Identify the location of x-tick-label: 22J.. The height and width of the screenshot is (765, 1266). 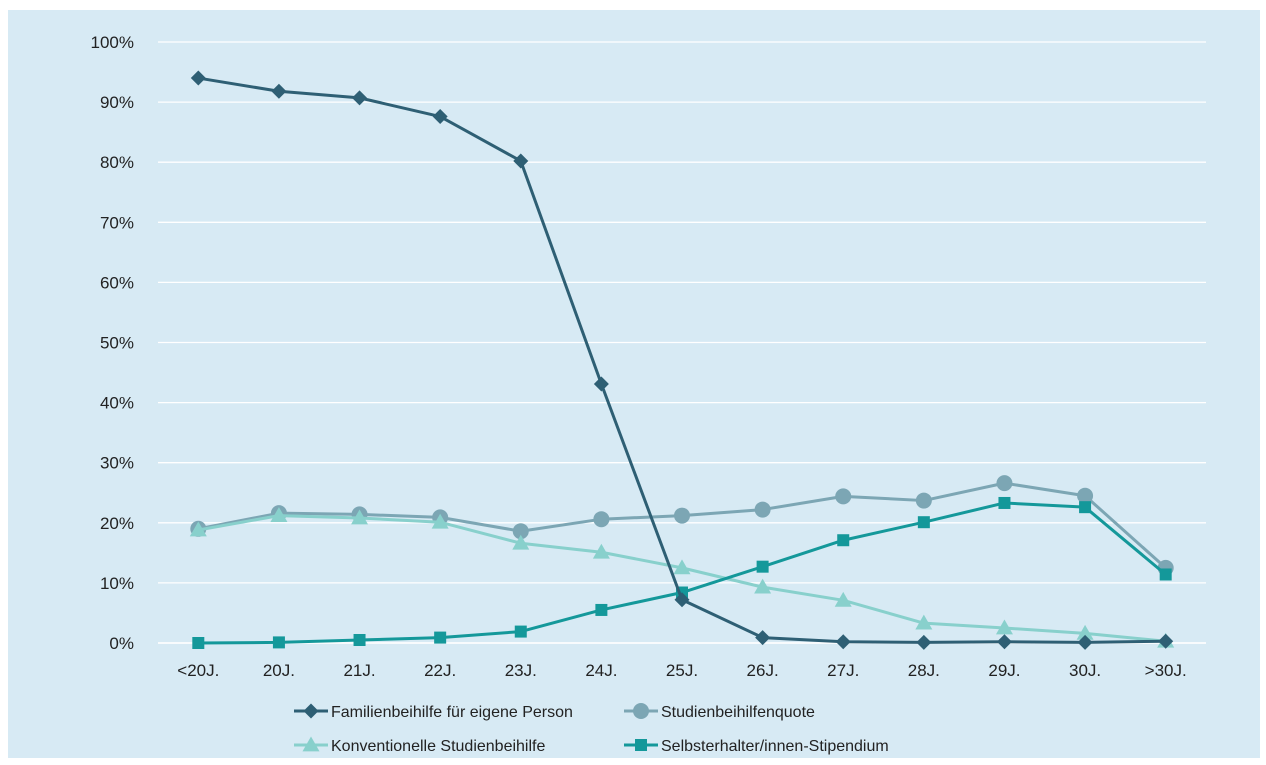
(440, 670).